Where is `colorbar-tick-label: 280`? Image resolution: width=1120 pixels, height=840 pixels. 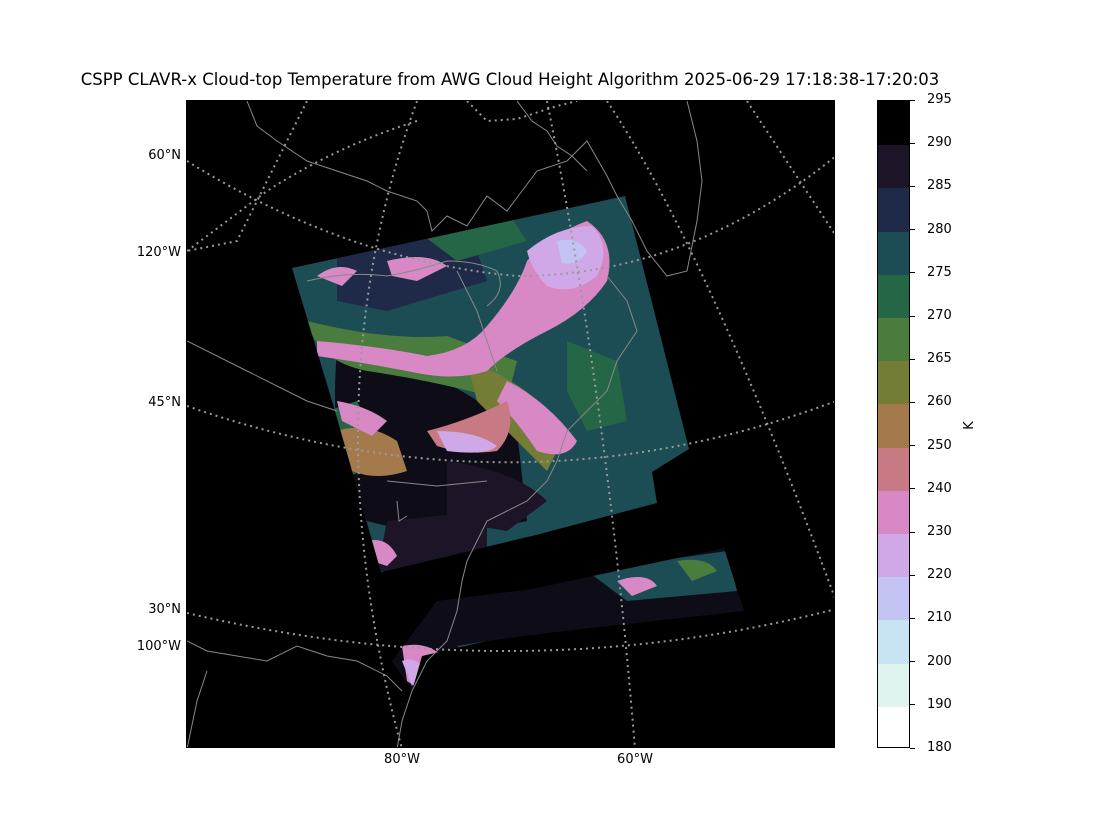 colorbar-tick-label: 280 is located at coordinates (939, 229).